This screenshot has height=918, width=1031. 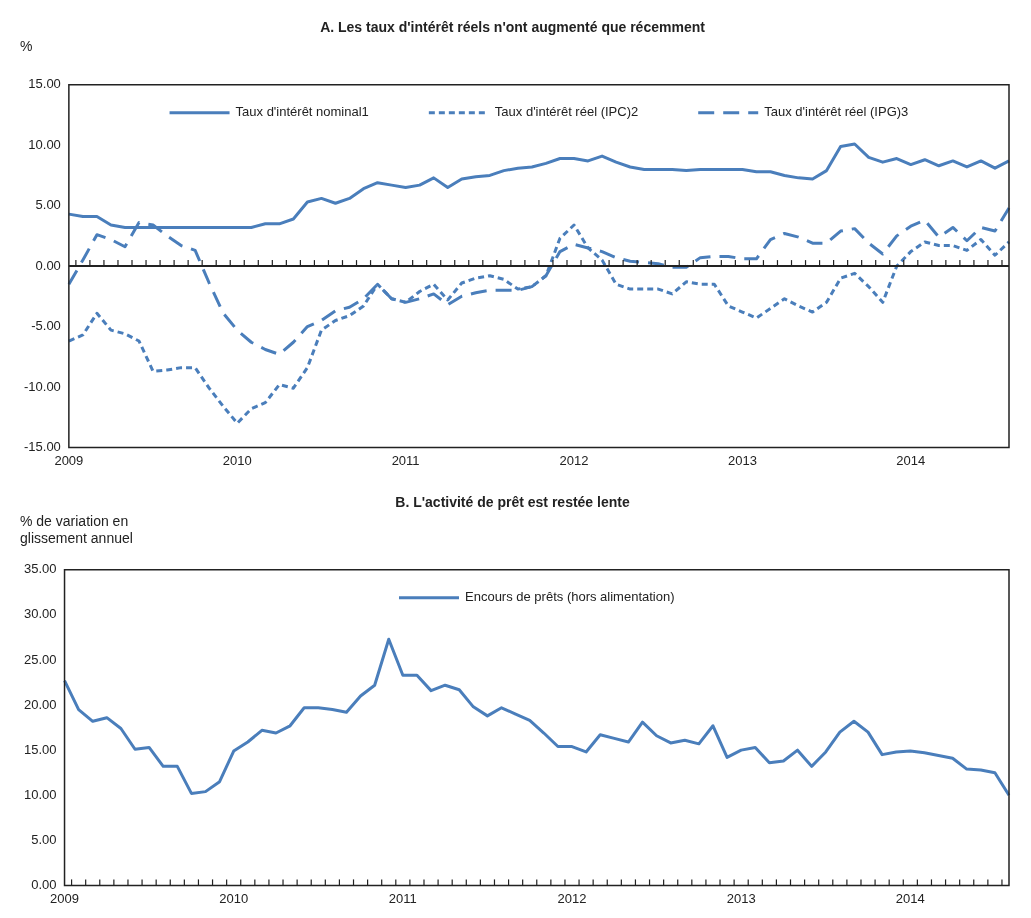 I want to click on chart-title: A. Les taux d'intérêt réels n'ont augmenté que récemment, so click(x=513, y=27).